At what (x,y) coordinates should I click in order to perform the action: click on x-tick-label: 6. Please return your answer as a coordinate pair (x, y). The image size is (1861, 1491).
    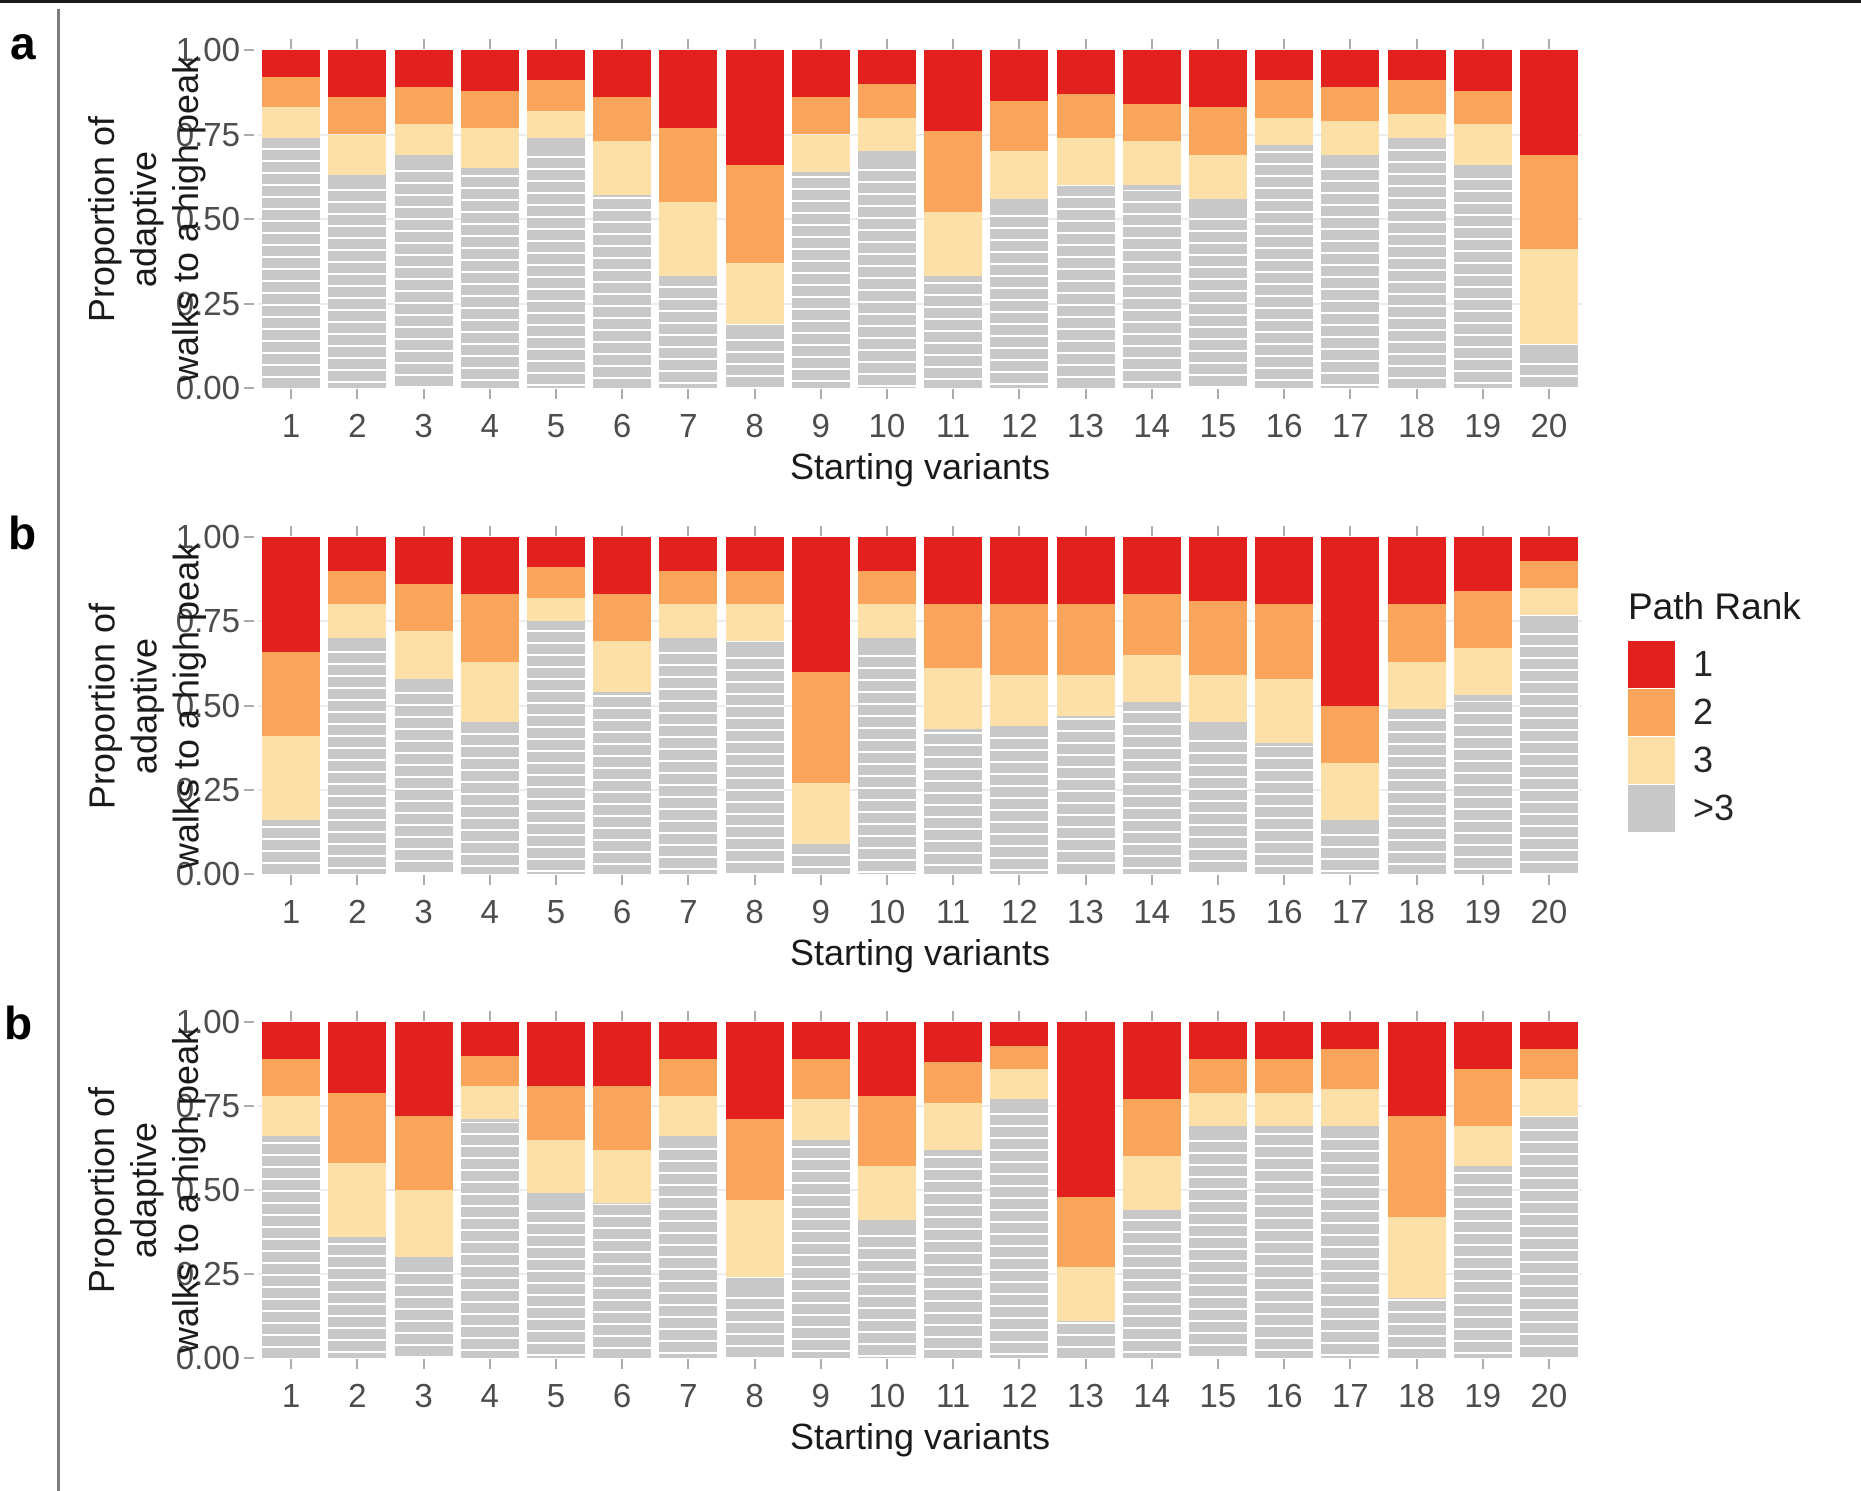
    Looking at the image, I should click on (622, 425).